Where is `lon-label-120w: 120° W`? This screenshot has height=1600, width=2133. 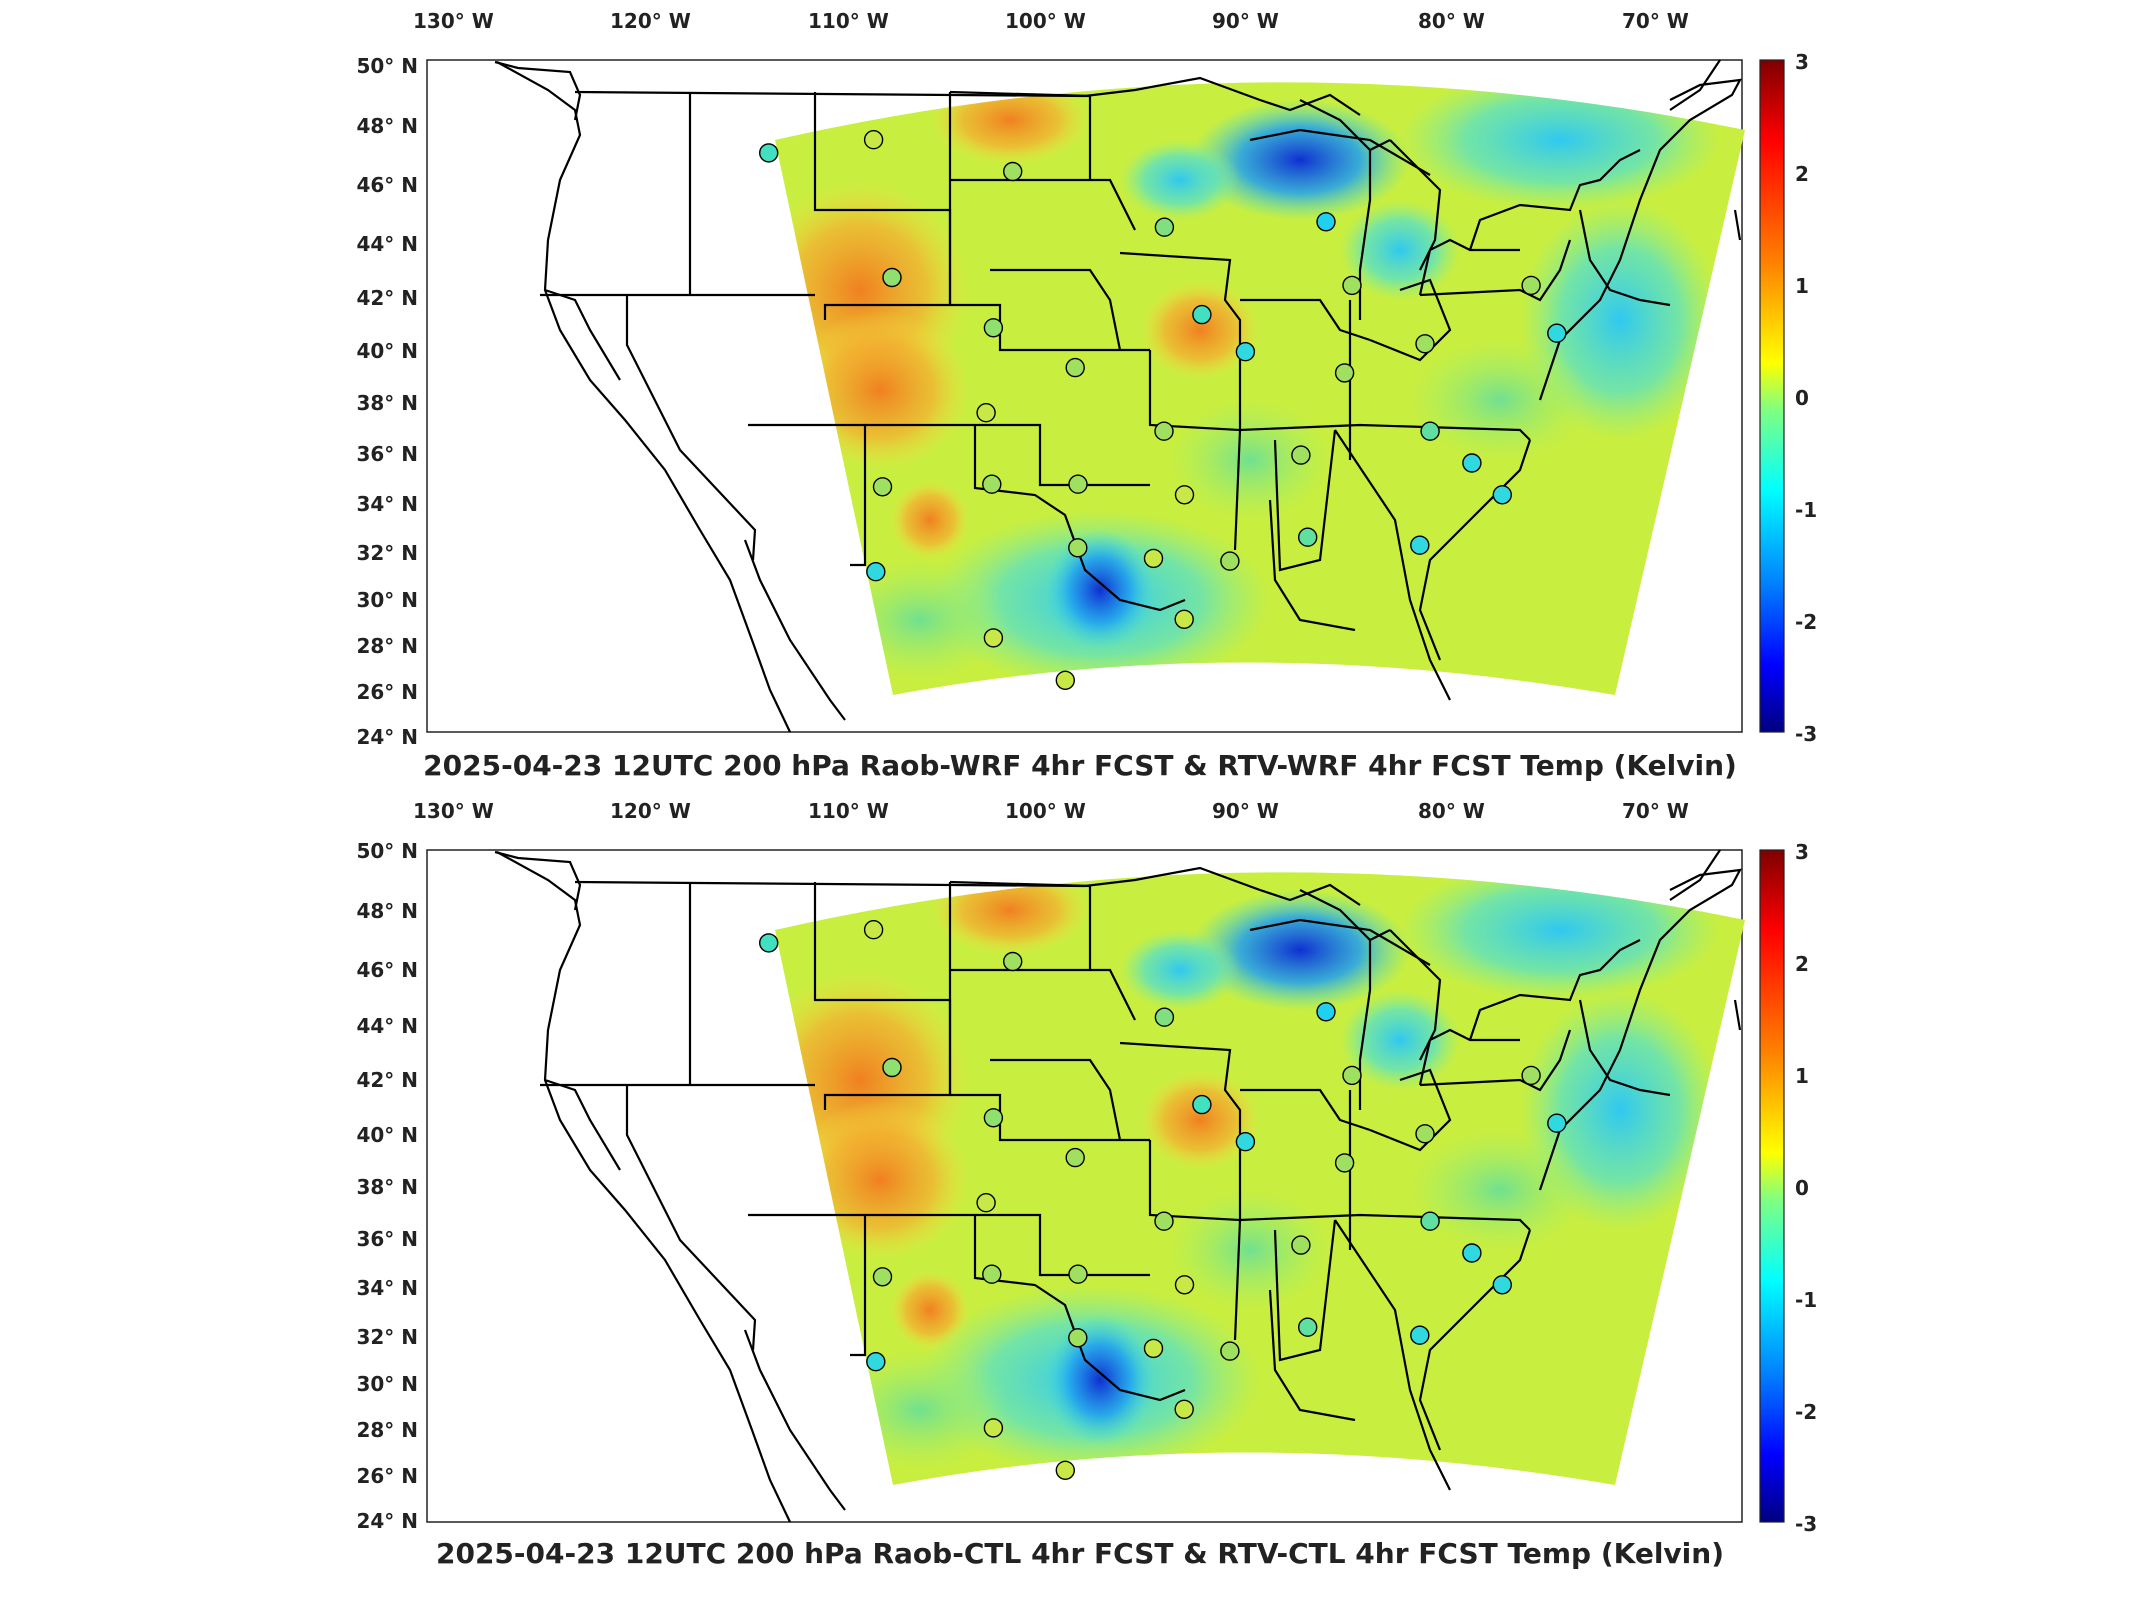 lon-label-120w: 120° W is located at coordinates (650, 811).